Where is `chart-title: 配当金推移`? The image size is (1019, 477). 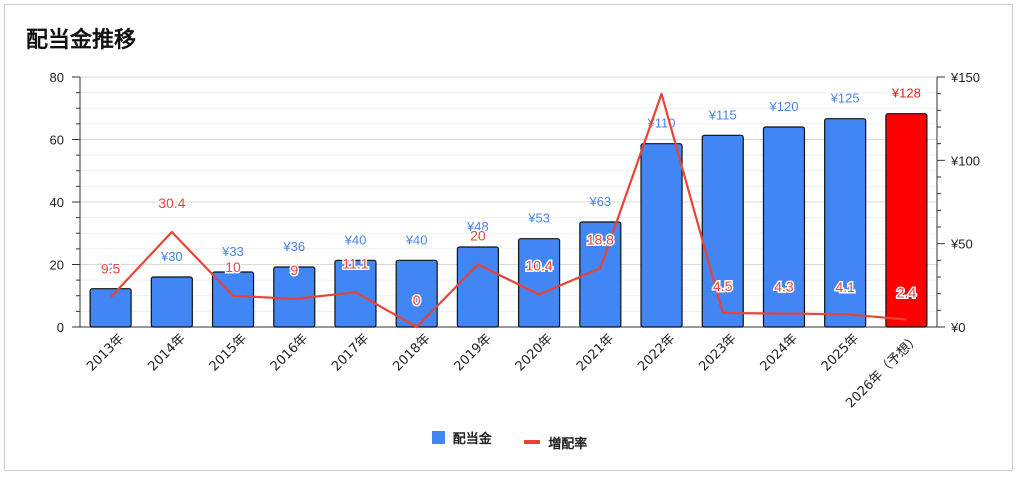
chart-title: 配当金推移 is located at coordinates (81, 40).